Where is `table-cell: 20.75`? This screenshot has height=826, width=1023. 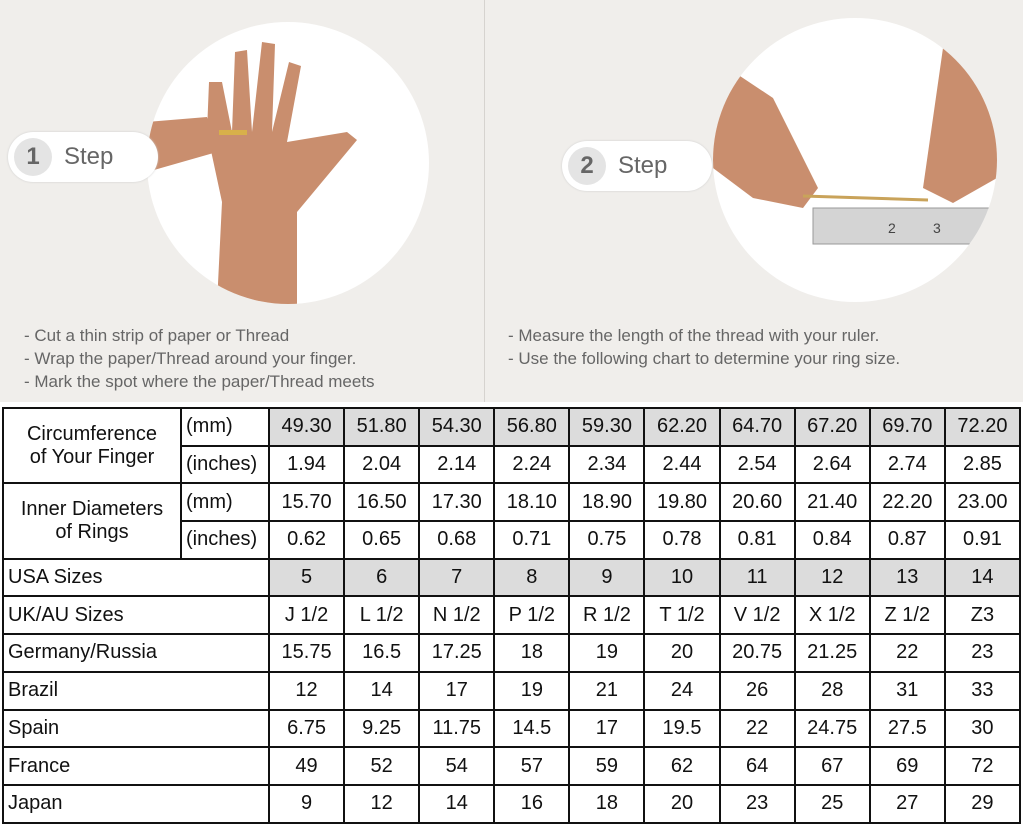 table-cell: 20.75 is located at coordinates (757, 653).